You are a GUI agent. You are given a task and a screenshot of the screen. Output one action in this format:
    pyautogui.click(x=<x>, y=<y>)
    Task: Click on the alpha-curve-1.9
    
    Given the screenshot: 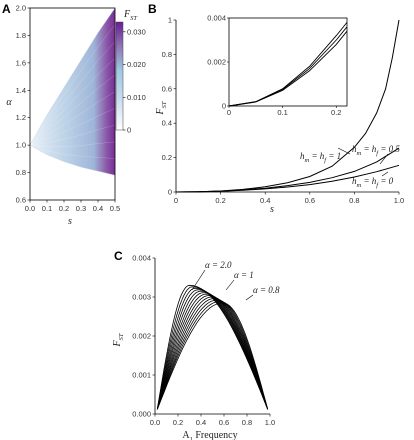 What is the action you would take?
    pyautogui.click(x=212, y=348)
    